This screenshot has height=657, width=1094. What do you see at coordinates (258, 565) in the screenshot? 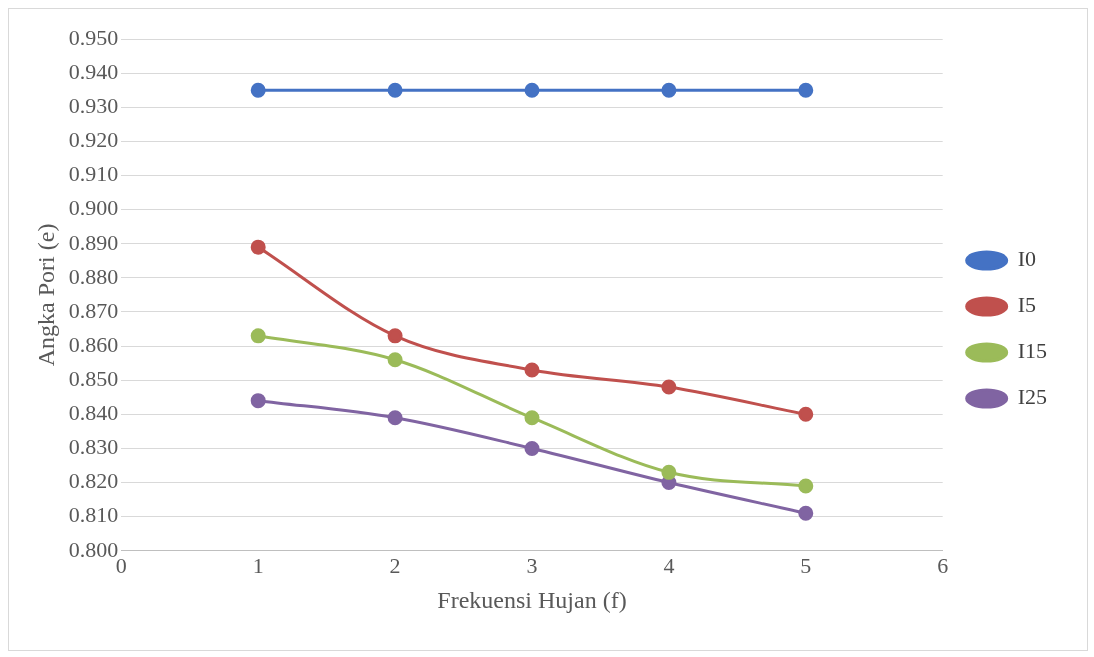
I see `x-tick-label: 1` at bounding box center [258, 565].